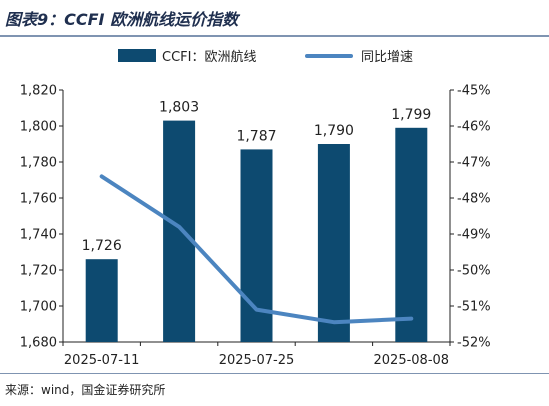 This screenshot has width=549, height=406. Describe the element at coordinates (474, 199) in the screenshot. I see `y-right-tick-label: -48%` at that location.